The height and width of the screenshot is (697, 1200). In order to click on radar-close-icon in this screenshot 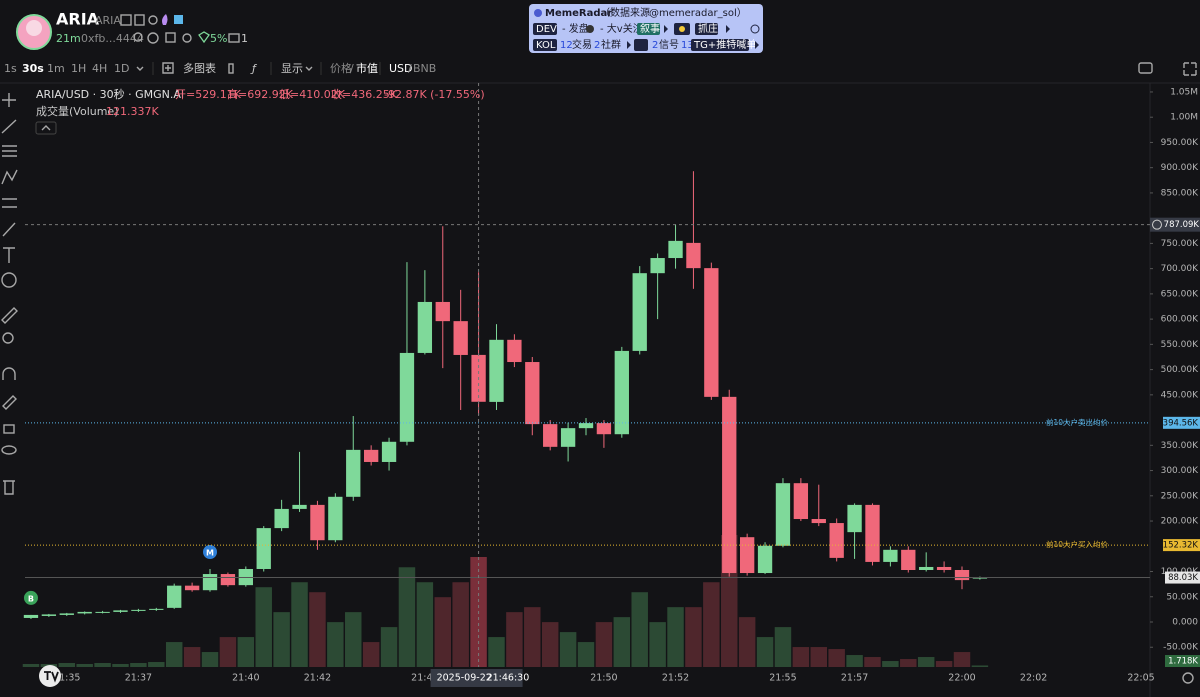, I will do `click(590, 29)`.